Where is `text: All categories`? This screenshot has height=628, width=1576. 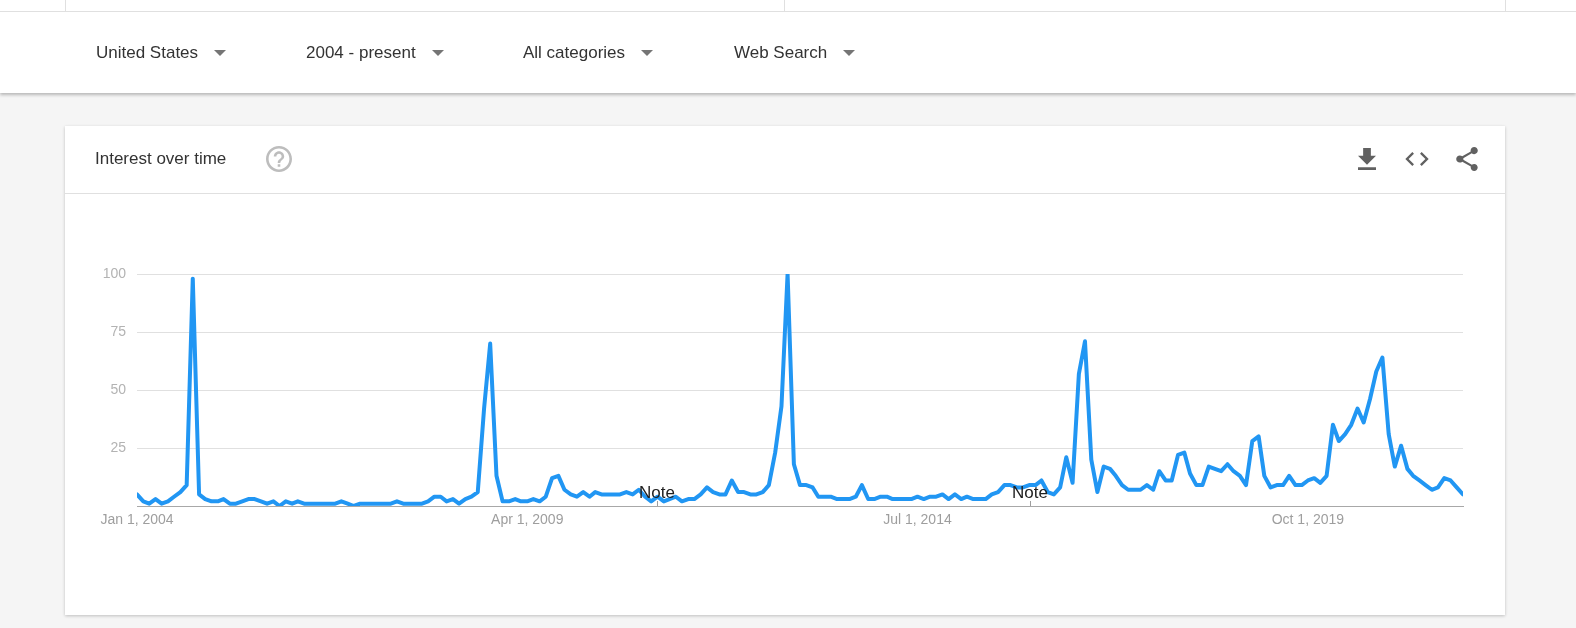
text: All categories is located at coordinates (574, 53).